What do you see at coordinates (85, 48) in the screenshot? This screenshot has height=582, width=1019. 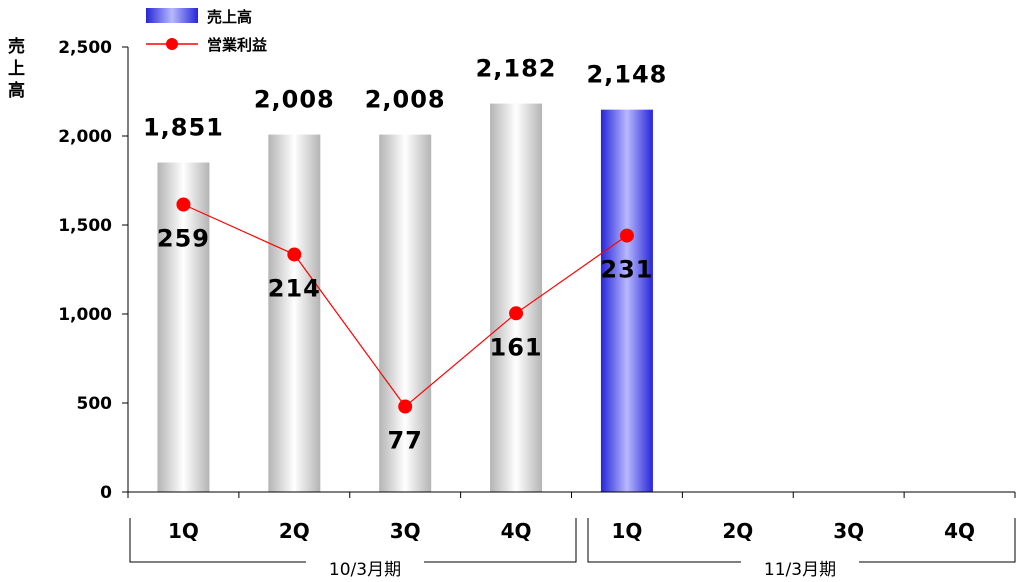 I see `y-tick-label: 2,500` at bounding box center [85, 48].